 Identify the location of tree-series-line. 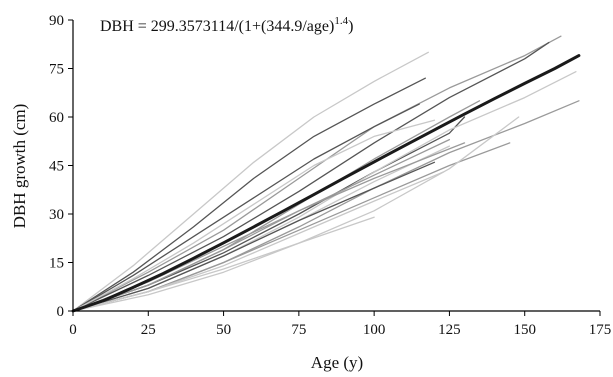
(223, 264).